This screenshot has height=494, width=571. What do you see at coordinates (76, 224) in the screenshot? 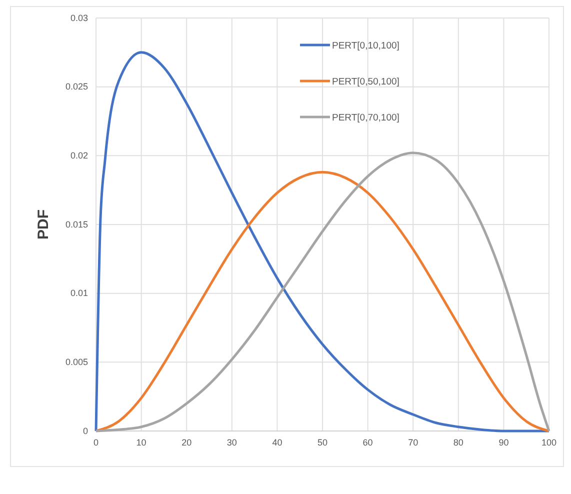
I see `y-tick-label: 0.015` at bounding box center [76, 224].